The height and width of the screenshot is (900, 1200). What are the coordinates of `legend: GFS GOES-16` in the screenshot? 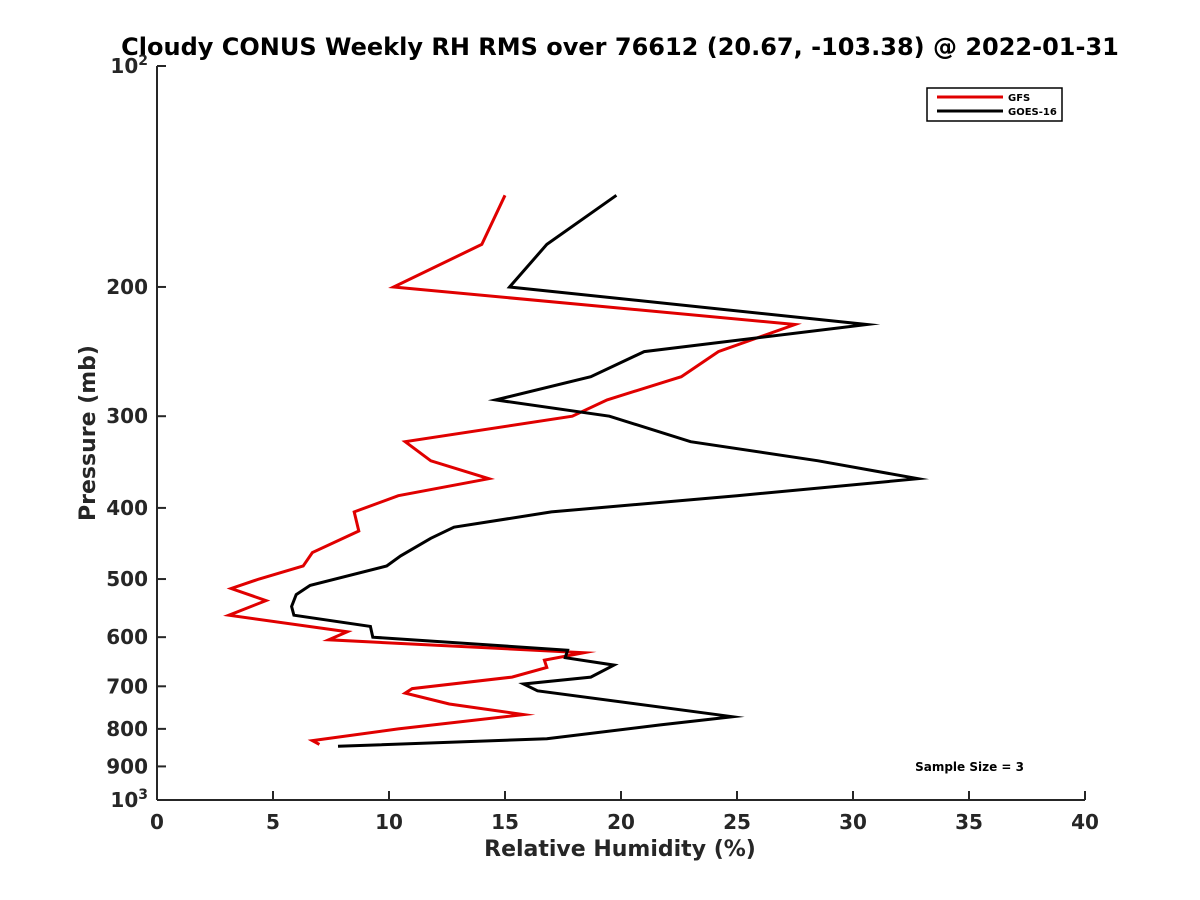 It's located at (994, 104).